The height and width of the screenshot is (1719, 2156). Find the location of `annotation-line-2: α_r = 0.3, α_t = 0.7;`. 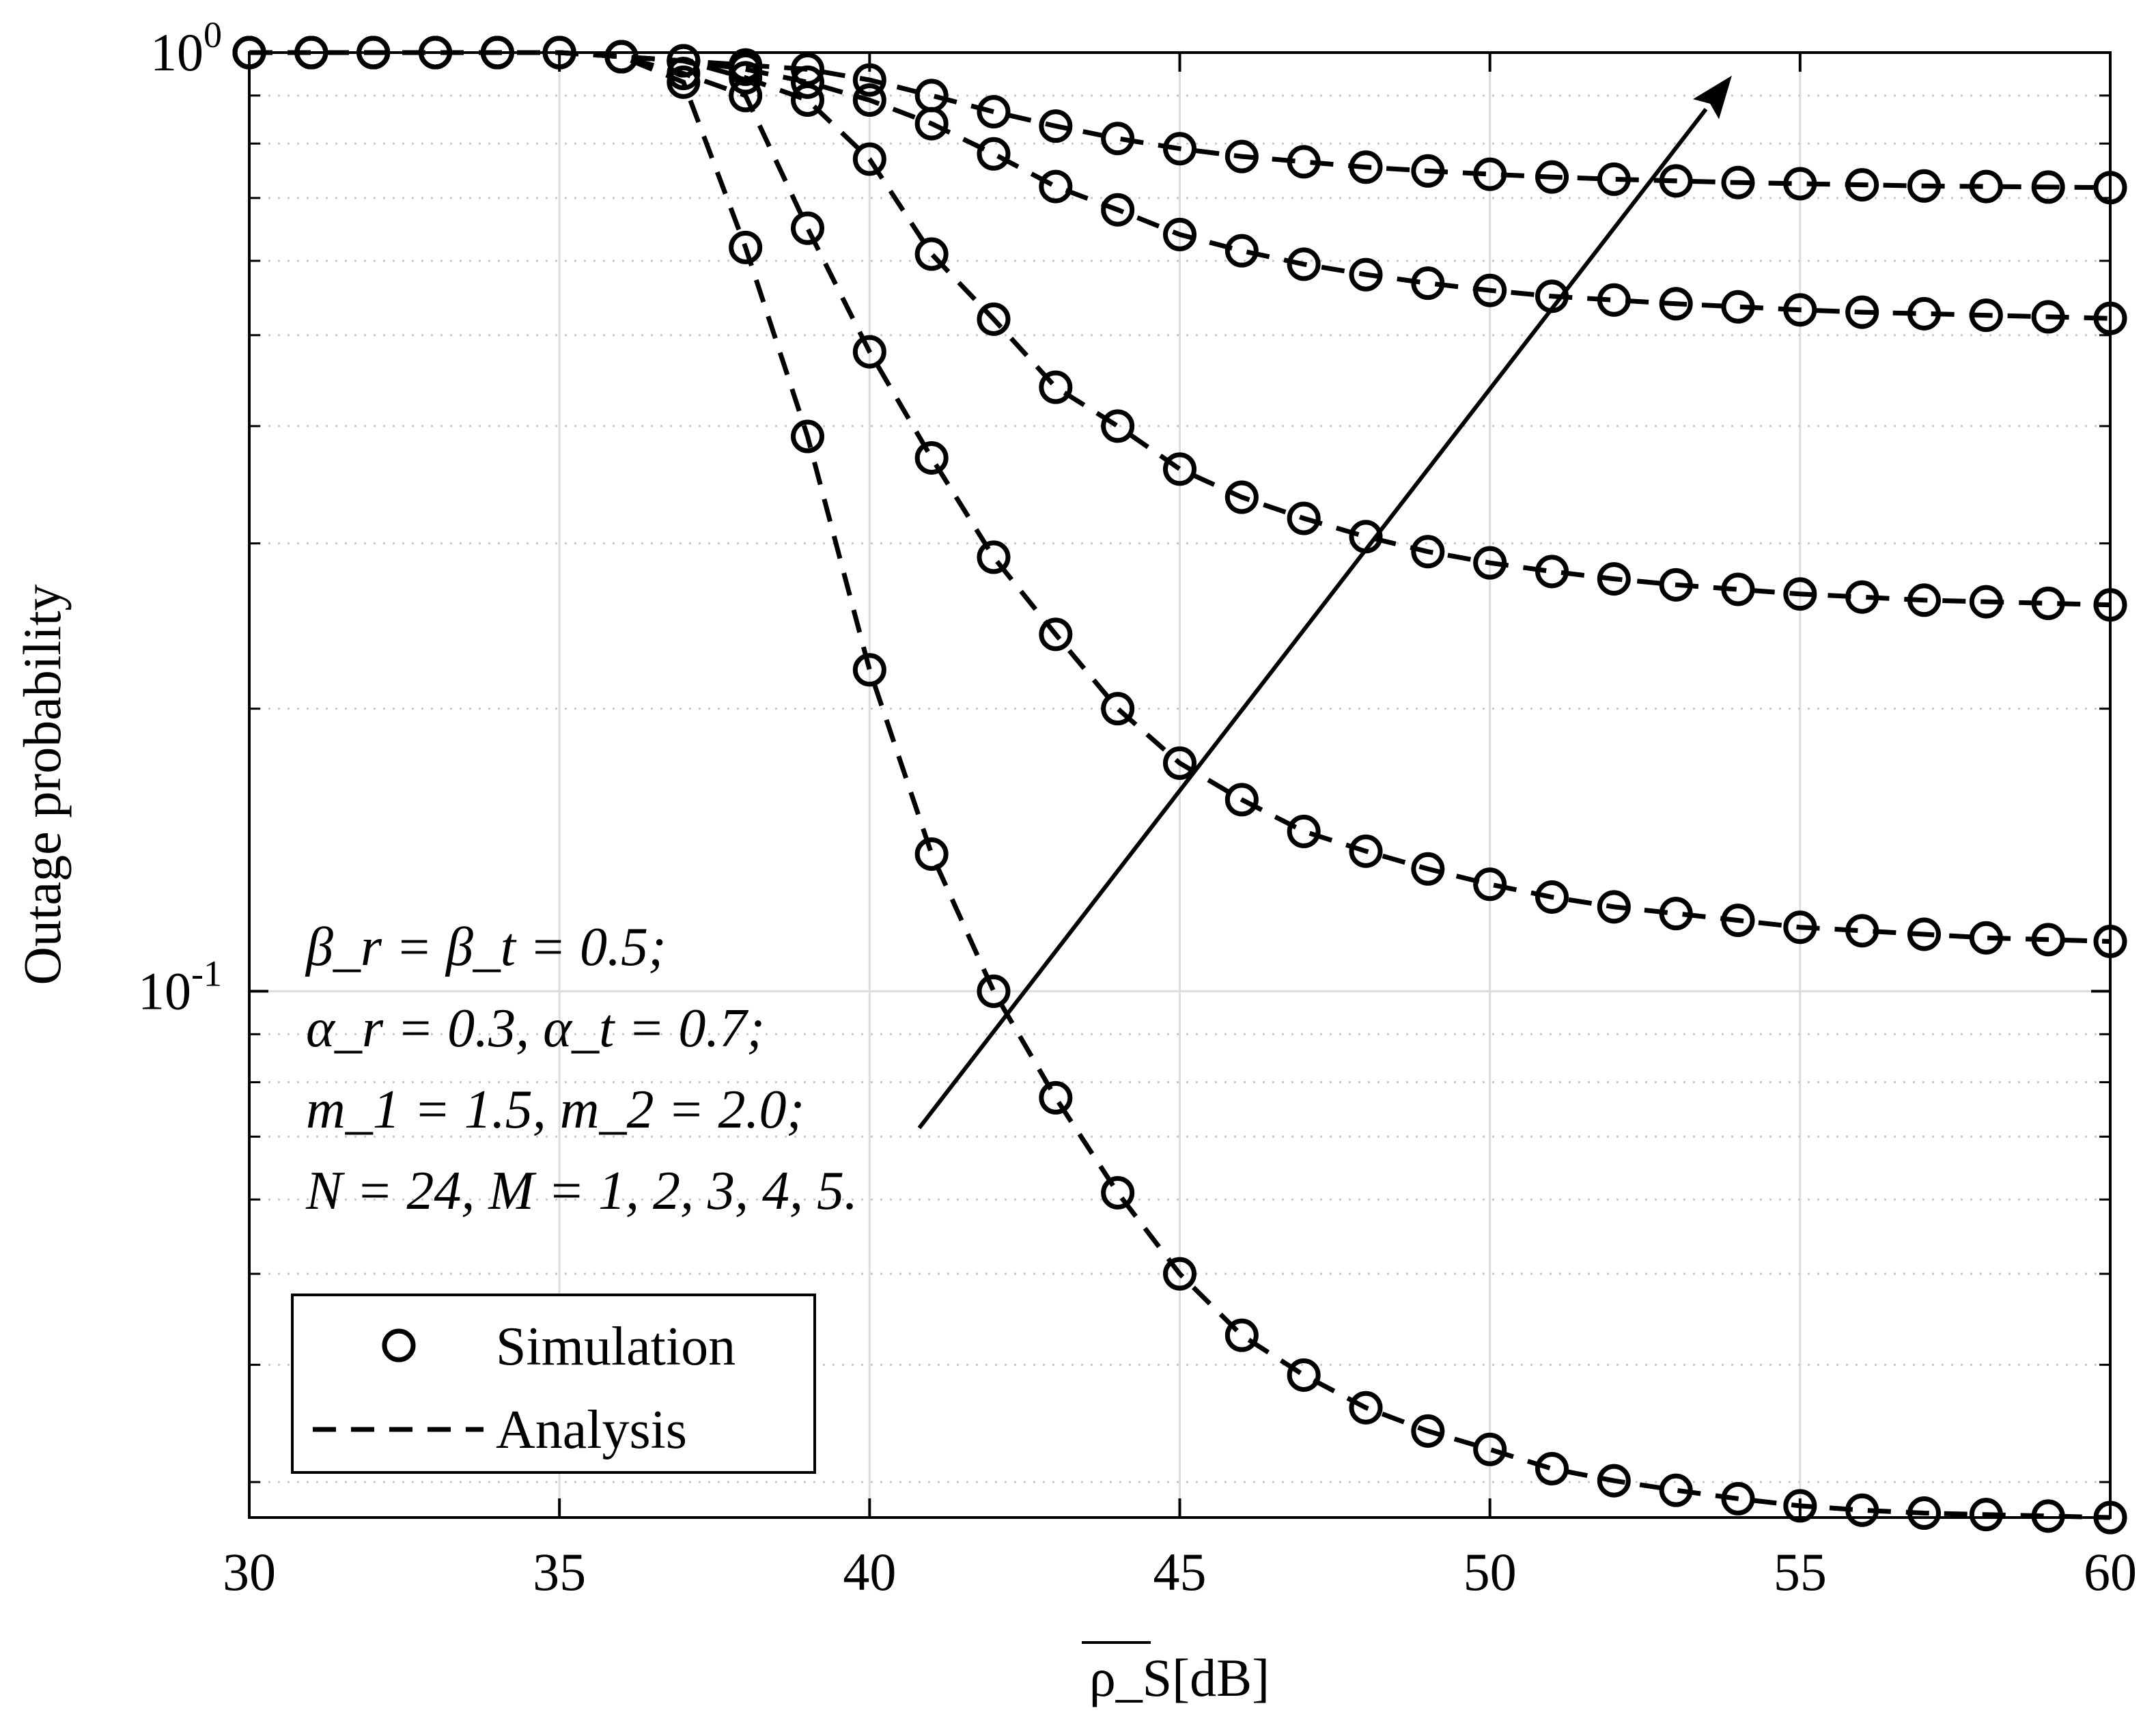

annotation-line-2: α_r = 0.3, α_t = 0.7; is located at coordinates (535, 1028).